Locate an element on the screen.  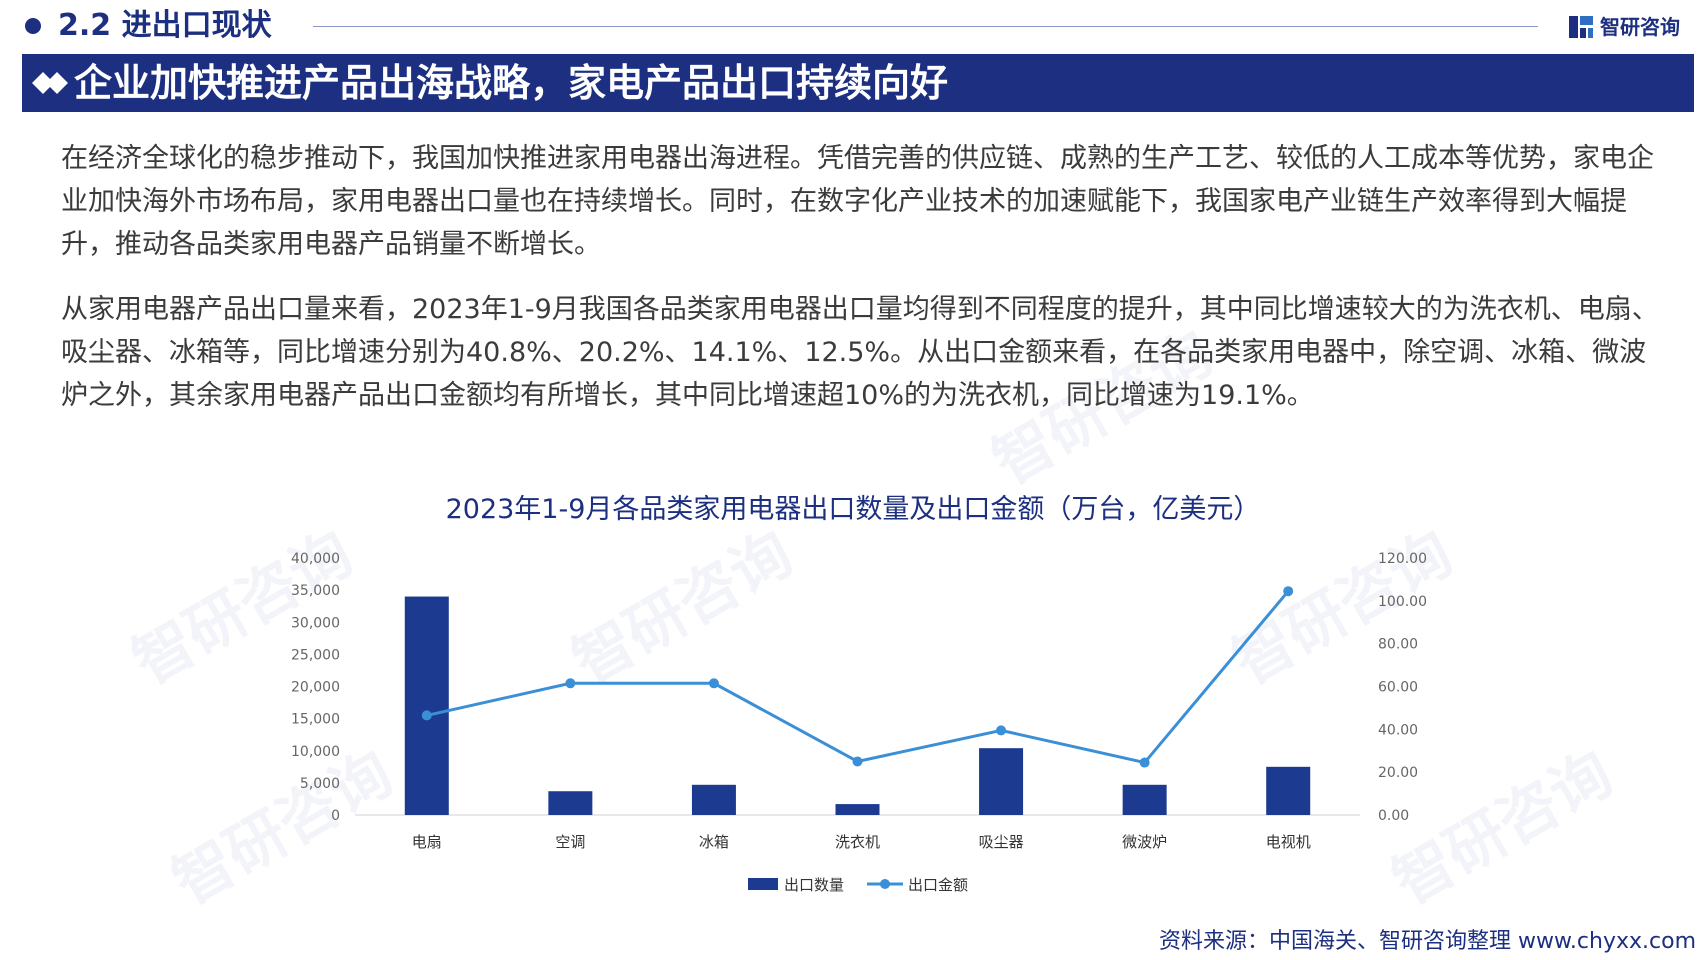
y-right-tick-label: 20.00 is located at coordinates (1398, 773).